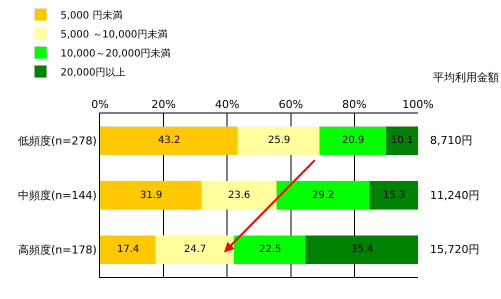  I want to click on text: 11,240円, so click(455, 195).